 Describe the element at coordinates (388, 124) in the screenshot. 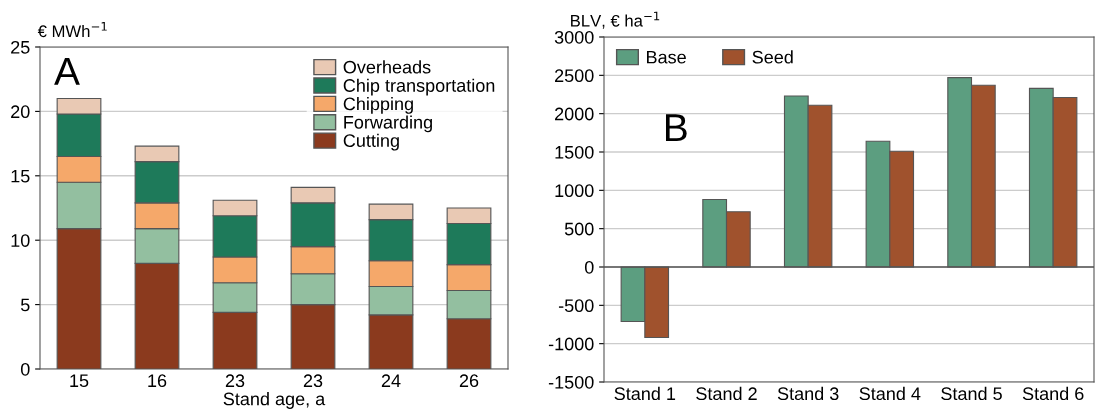

I see `legend-label: Forwarding` at that location.